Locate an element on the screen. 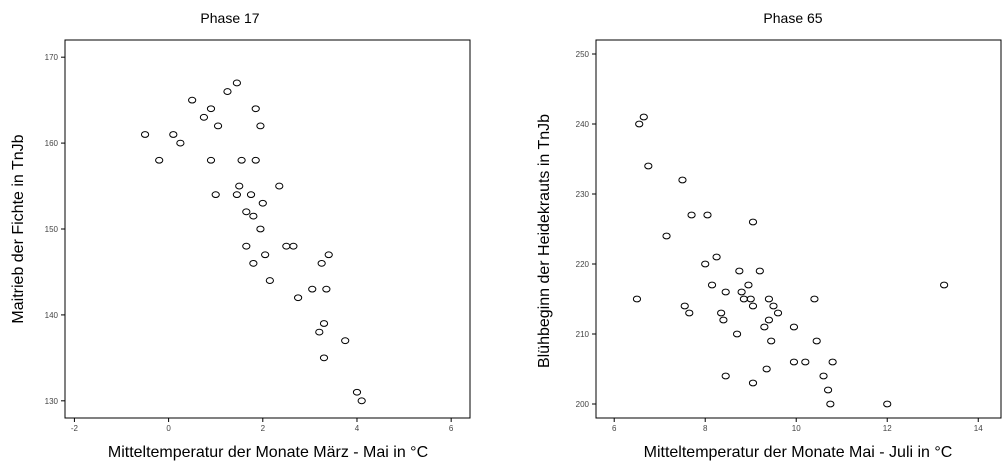 The height and width of the screenshot is (468, 1007). x-tick-label: -2 is located at coordinates (75, 428).